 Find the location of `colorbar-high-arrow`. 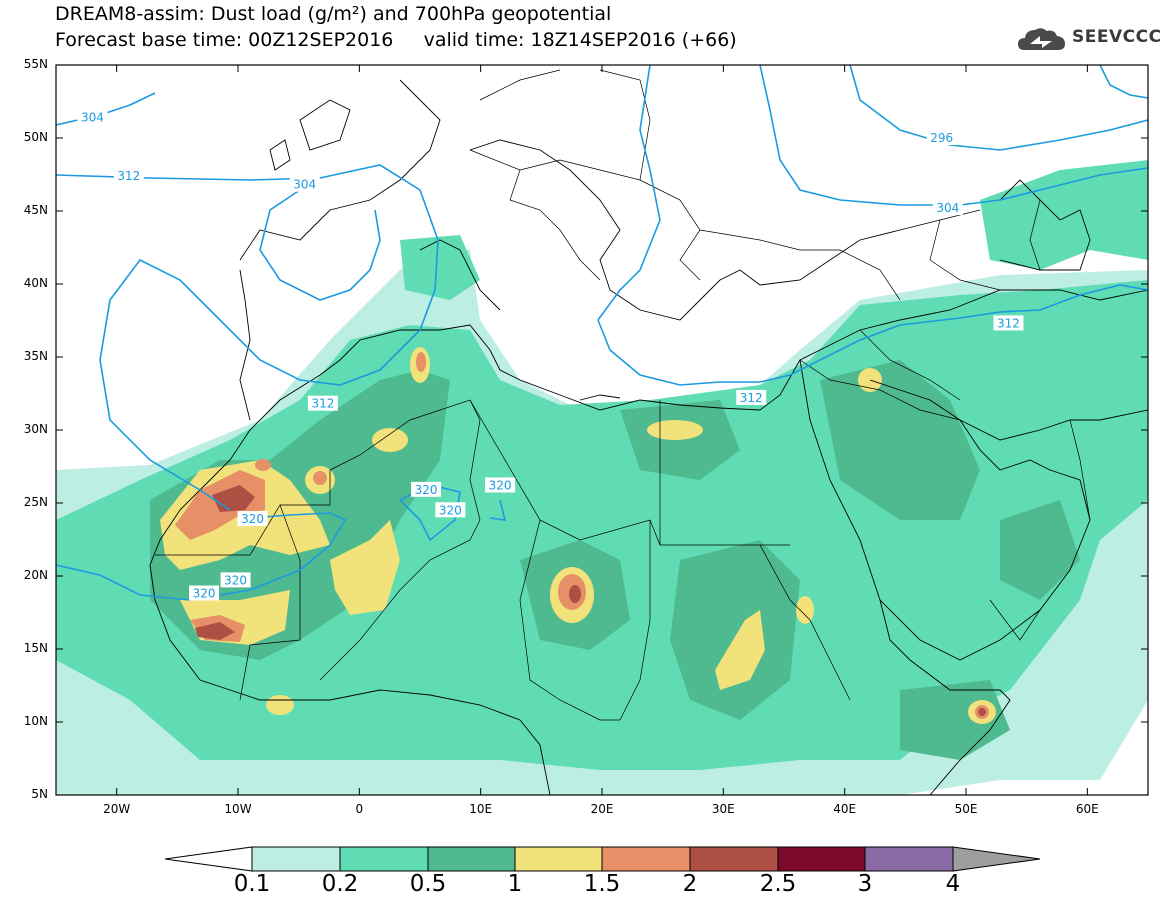

colorbar-high-arrow is located at coordinates (996, 859).